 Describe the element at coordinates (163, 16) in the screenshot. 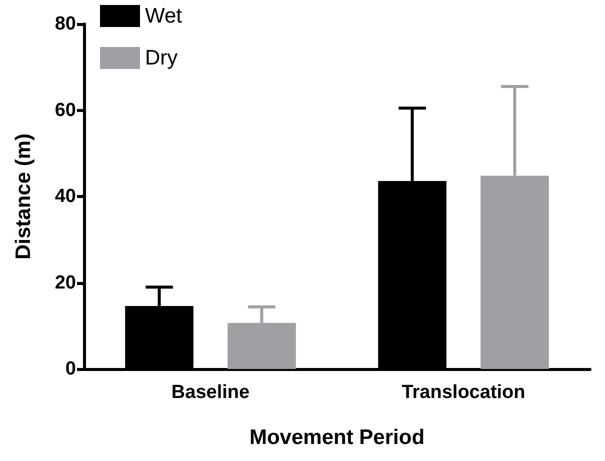

I see `legend-label: Wet` at that location.